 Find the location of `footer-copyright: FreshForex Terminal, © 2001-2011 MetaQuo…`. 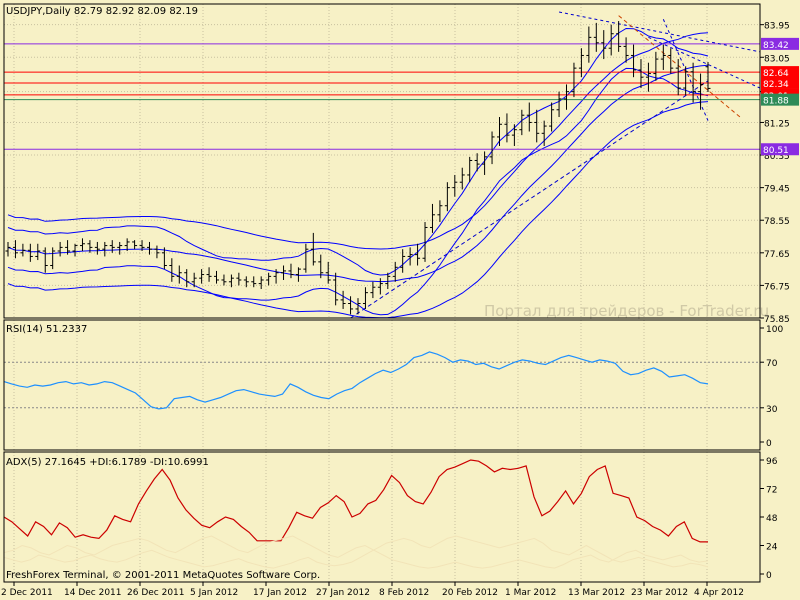

footer-copyright: FreshForex Terminal, © 2001-2011 MetaQuo… is located at coordinates (163, 575).